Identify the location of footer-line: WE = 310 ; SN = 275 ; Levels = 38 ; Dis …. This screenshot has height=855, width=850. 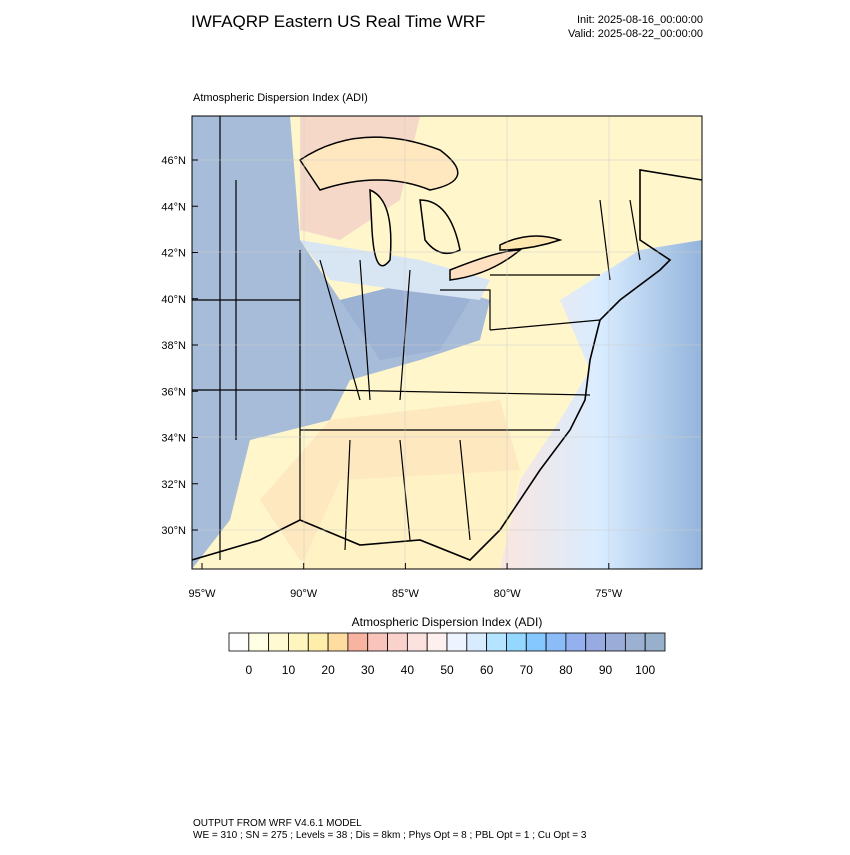
(390, 835).